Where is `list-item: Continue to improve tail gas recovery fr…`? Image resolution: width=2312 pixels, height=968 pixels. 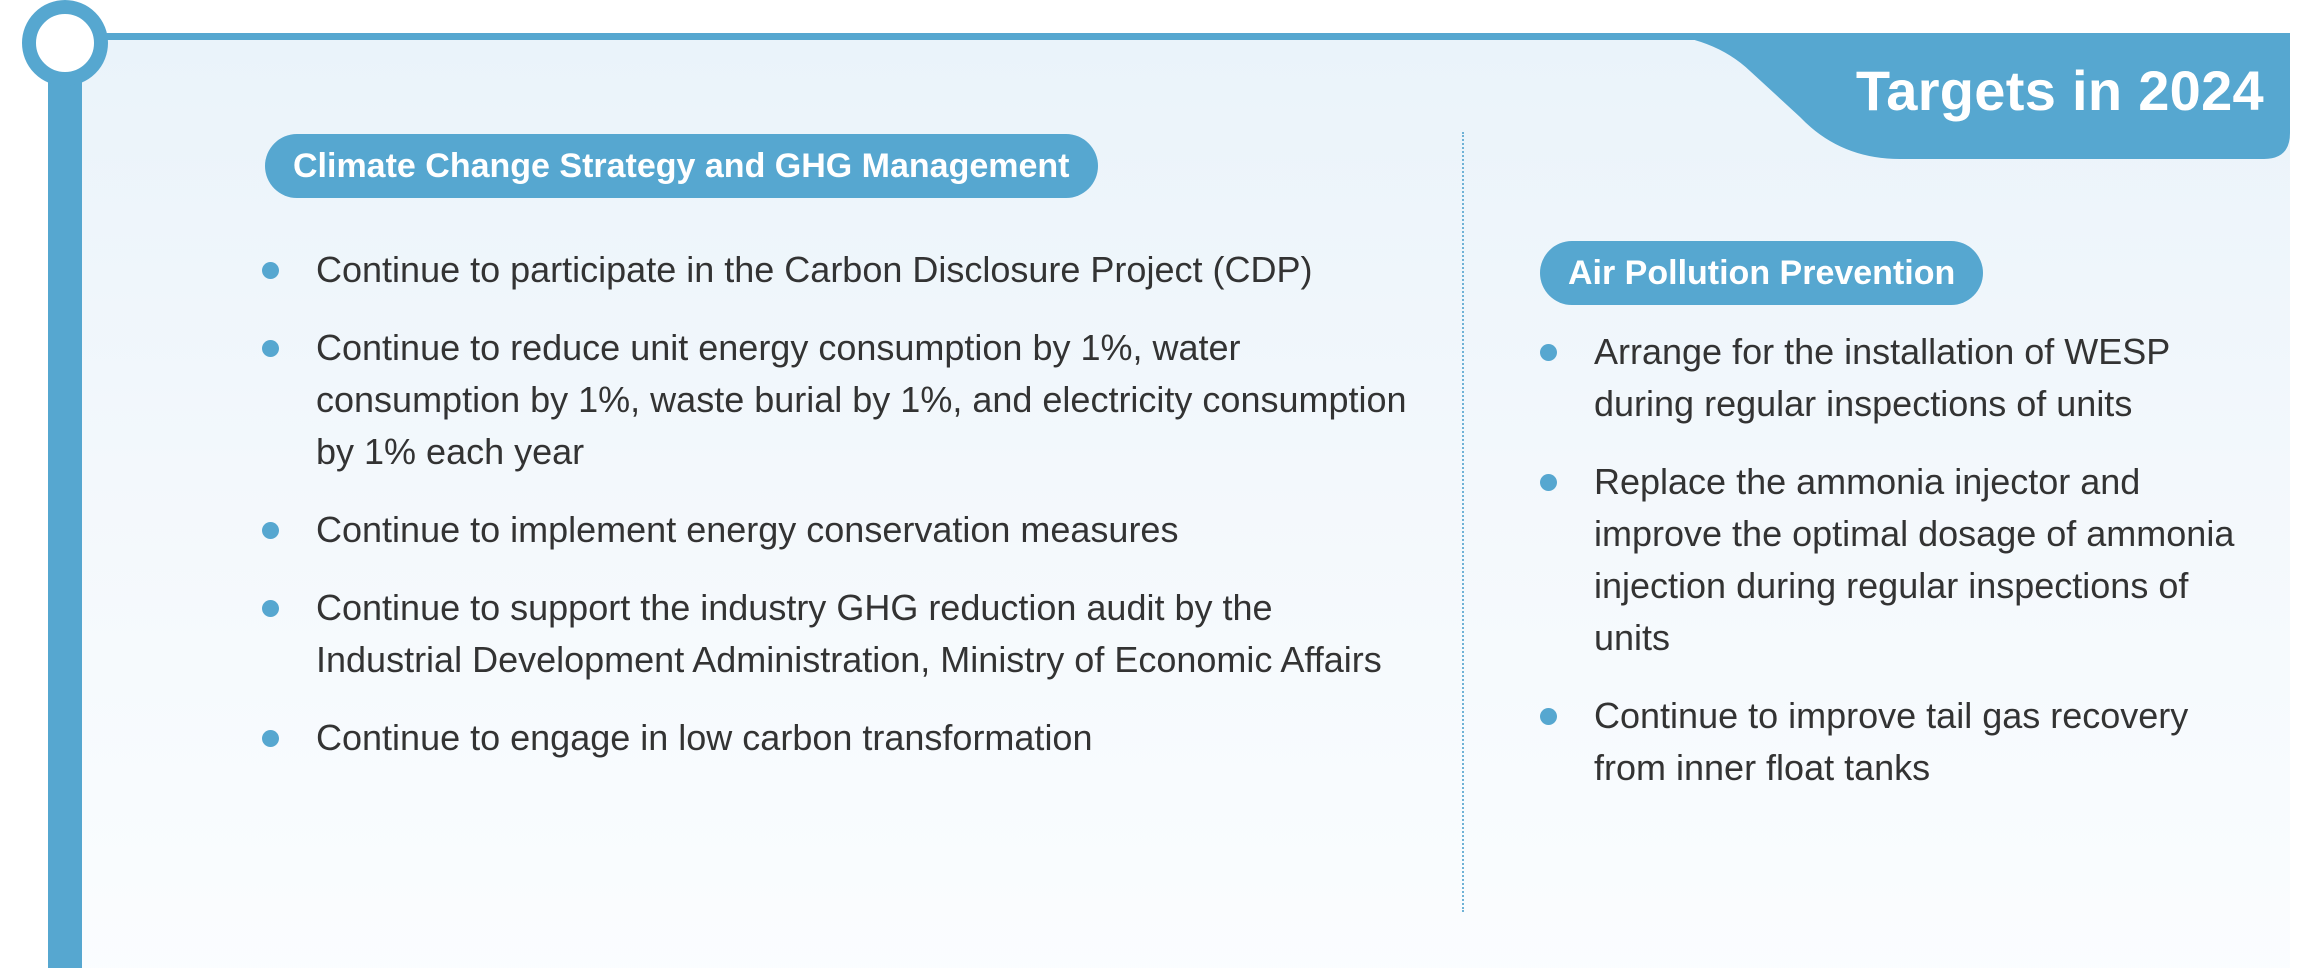 list-item: Continue to improve tail gas recovery fr… is located at coordinates (1890, 742).